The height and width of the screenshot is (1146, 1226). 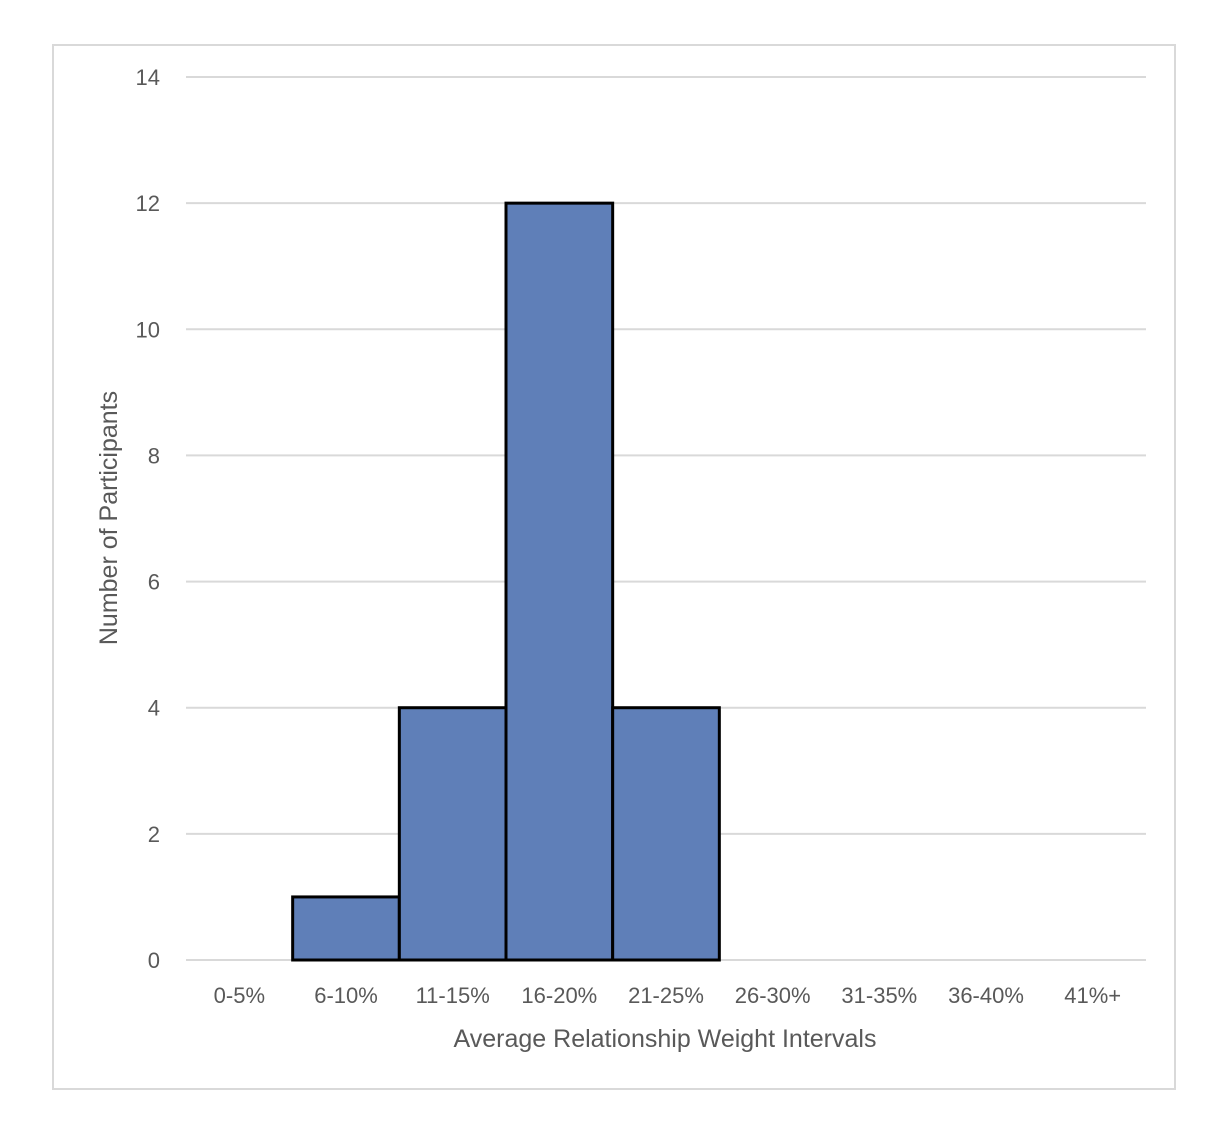 What do you see at coordinates (879, 995) in the screenshot?
I see `x-tick-label: 31-35%` at bounding box center [879, 995].